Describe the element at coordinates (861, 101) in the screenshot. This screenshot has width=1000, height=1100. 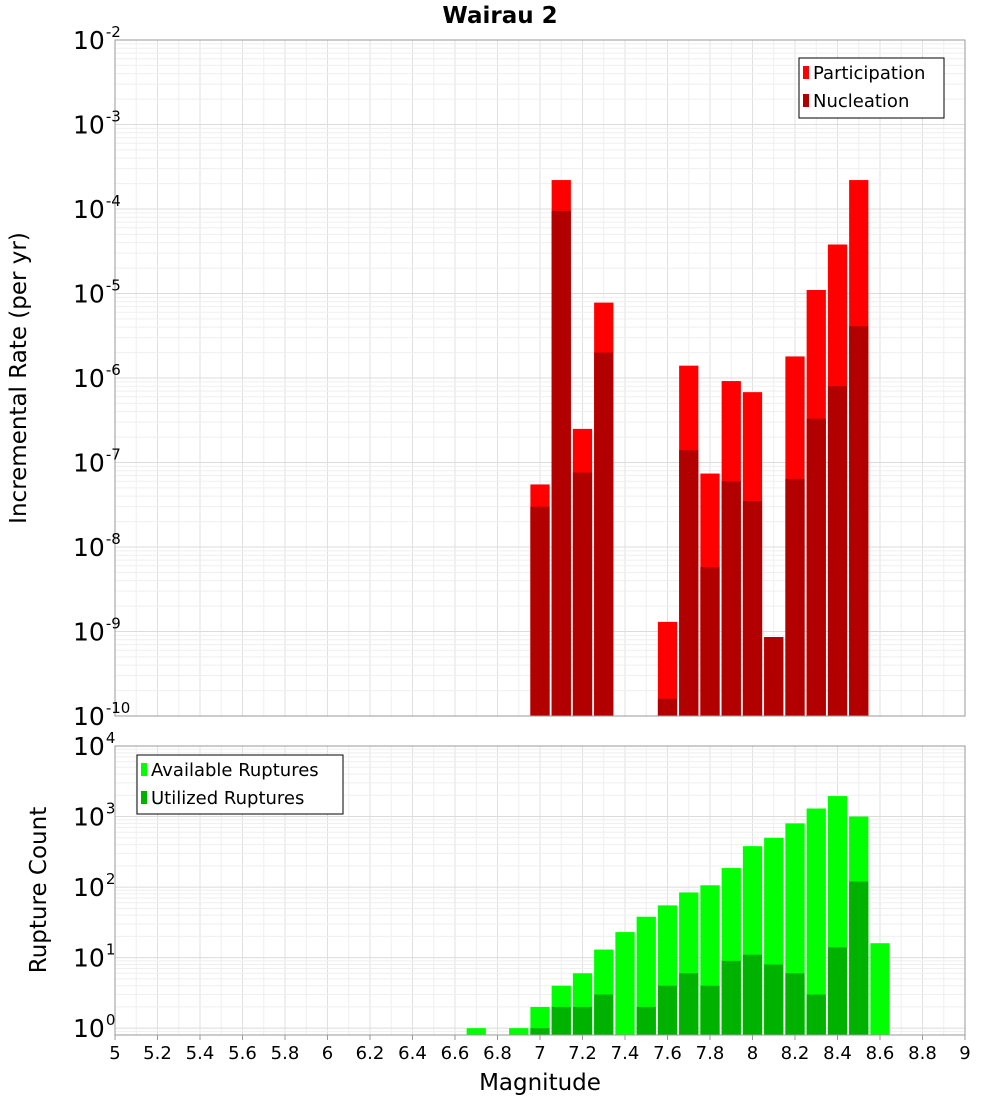
I see `legend-label-nucleation: Nucleation` at that location.